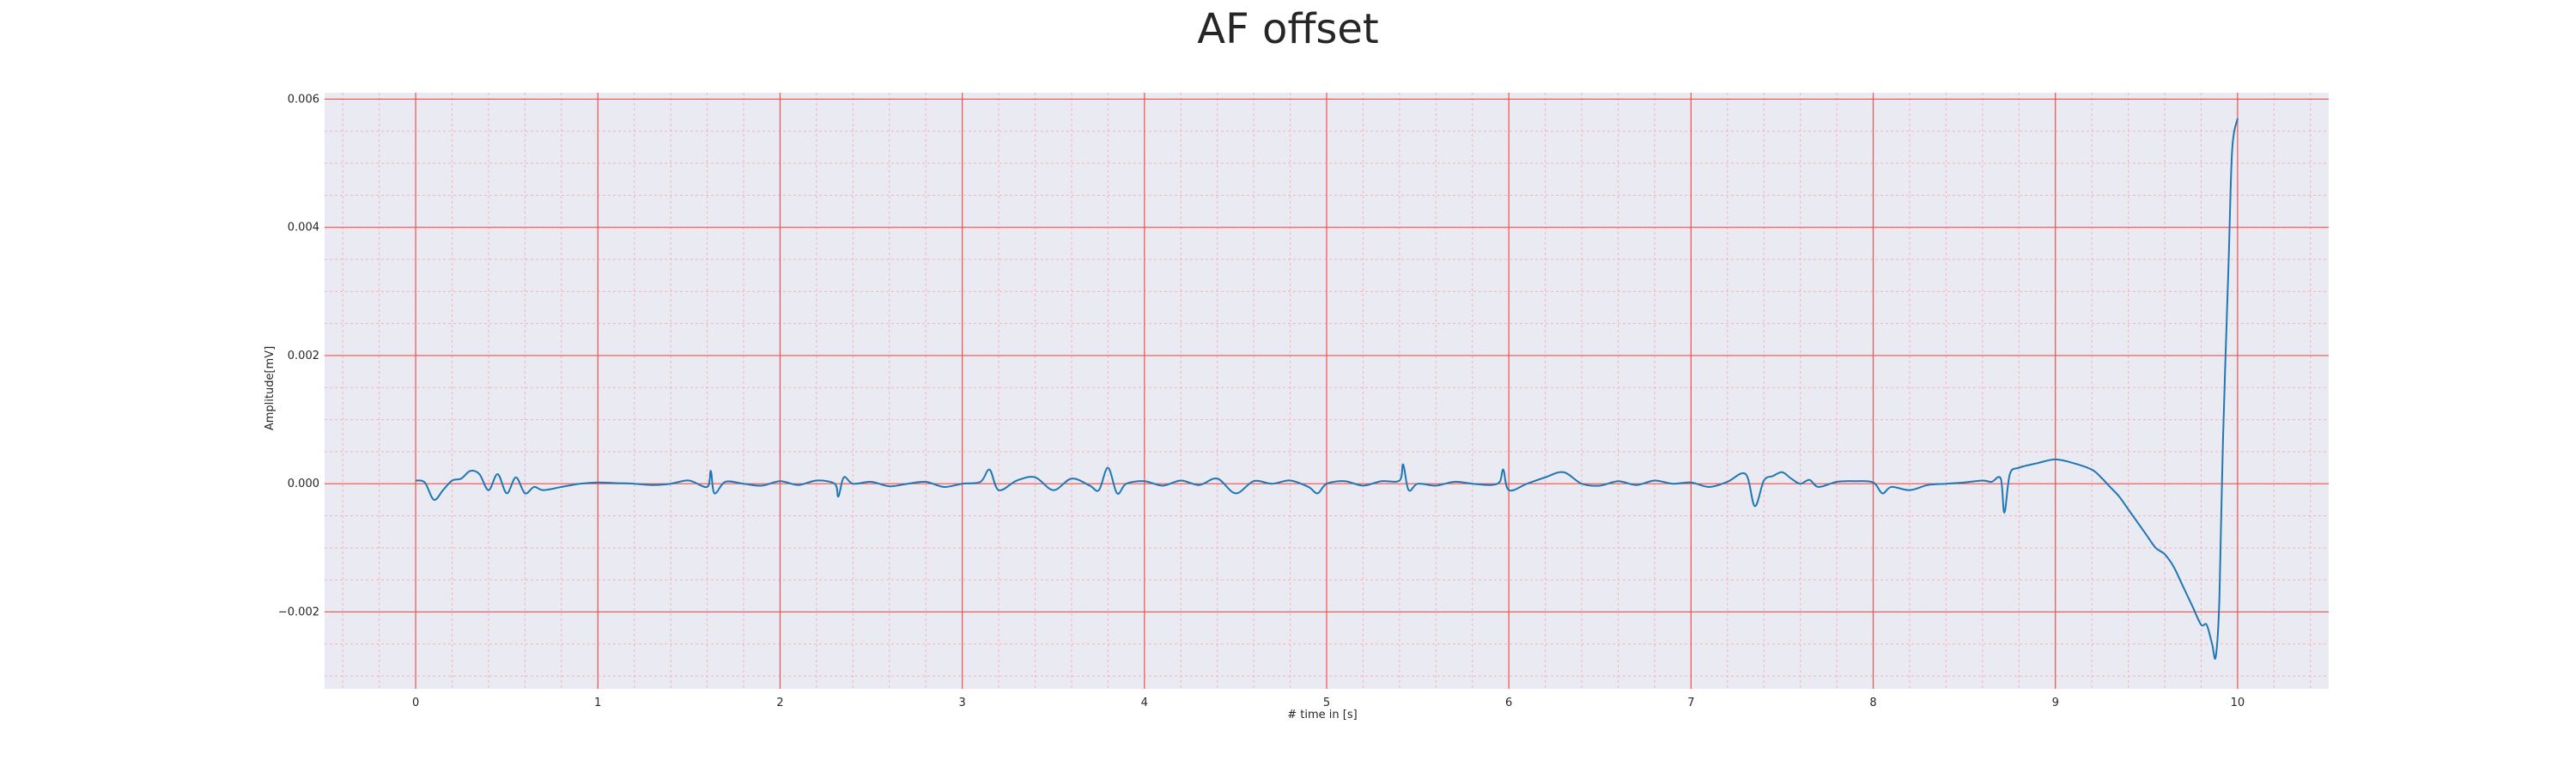  Describe the element at coordinates (303, 484) in the screenshot. I see `y-tick-label: 0.000` at that location.